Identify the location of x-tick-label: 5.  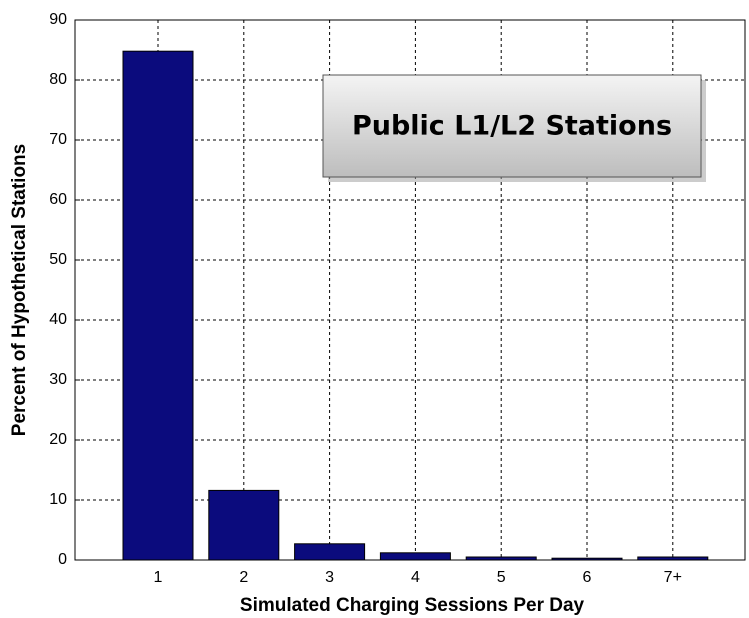
(501, 577).